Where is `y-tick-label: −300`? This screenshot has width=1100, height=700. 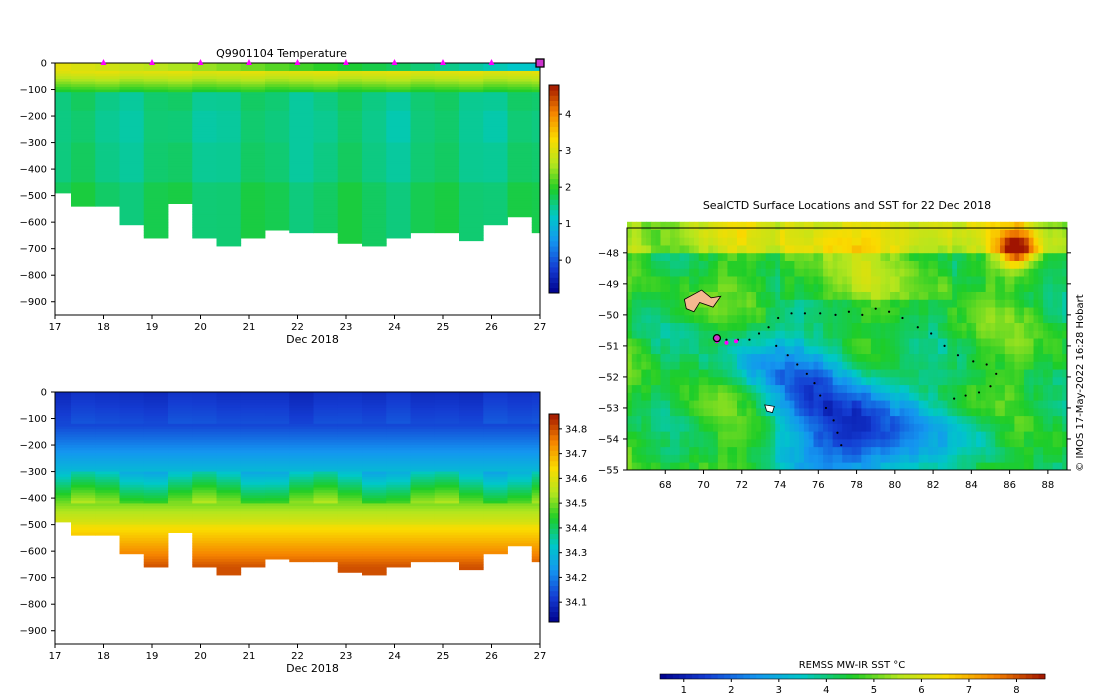
y-tick-label: −300 is located at coordinates (33, 143).